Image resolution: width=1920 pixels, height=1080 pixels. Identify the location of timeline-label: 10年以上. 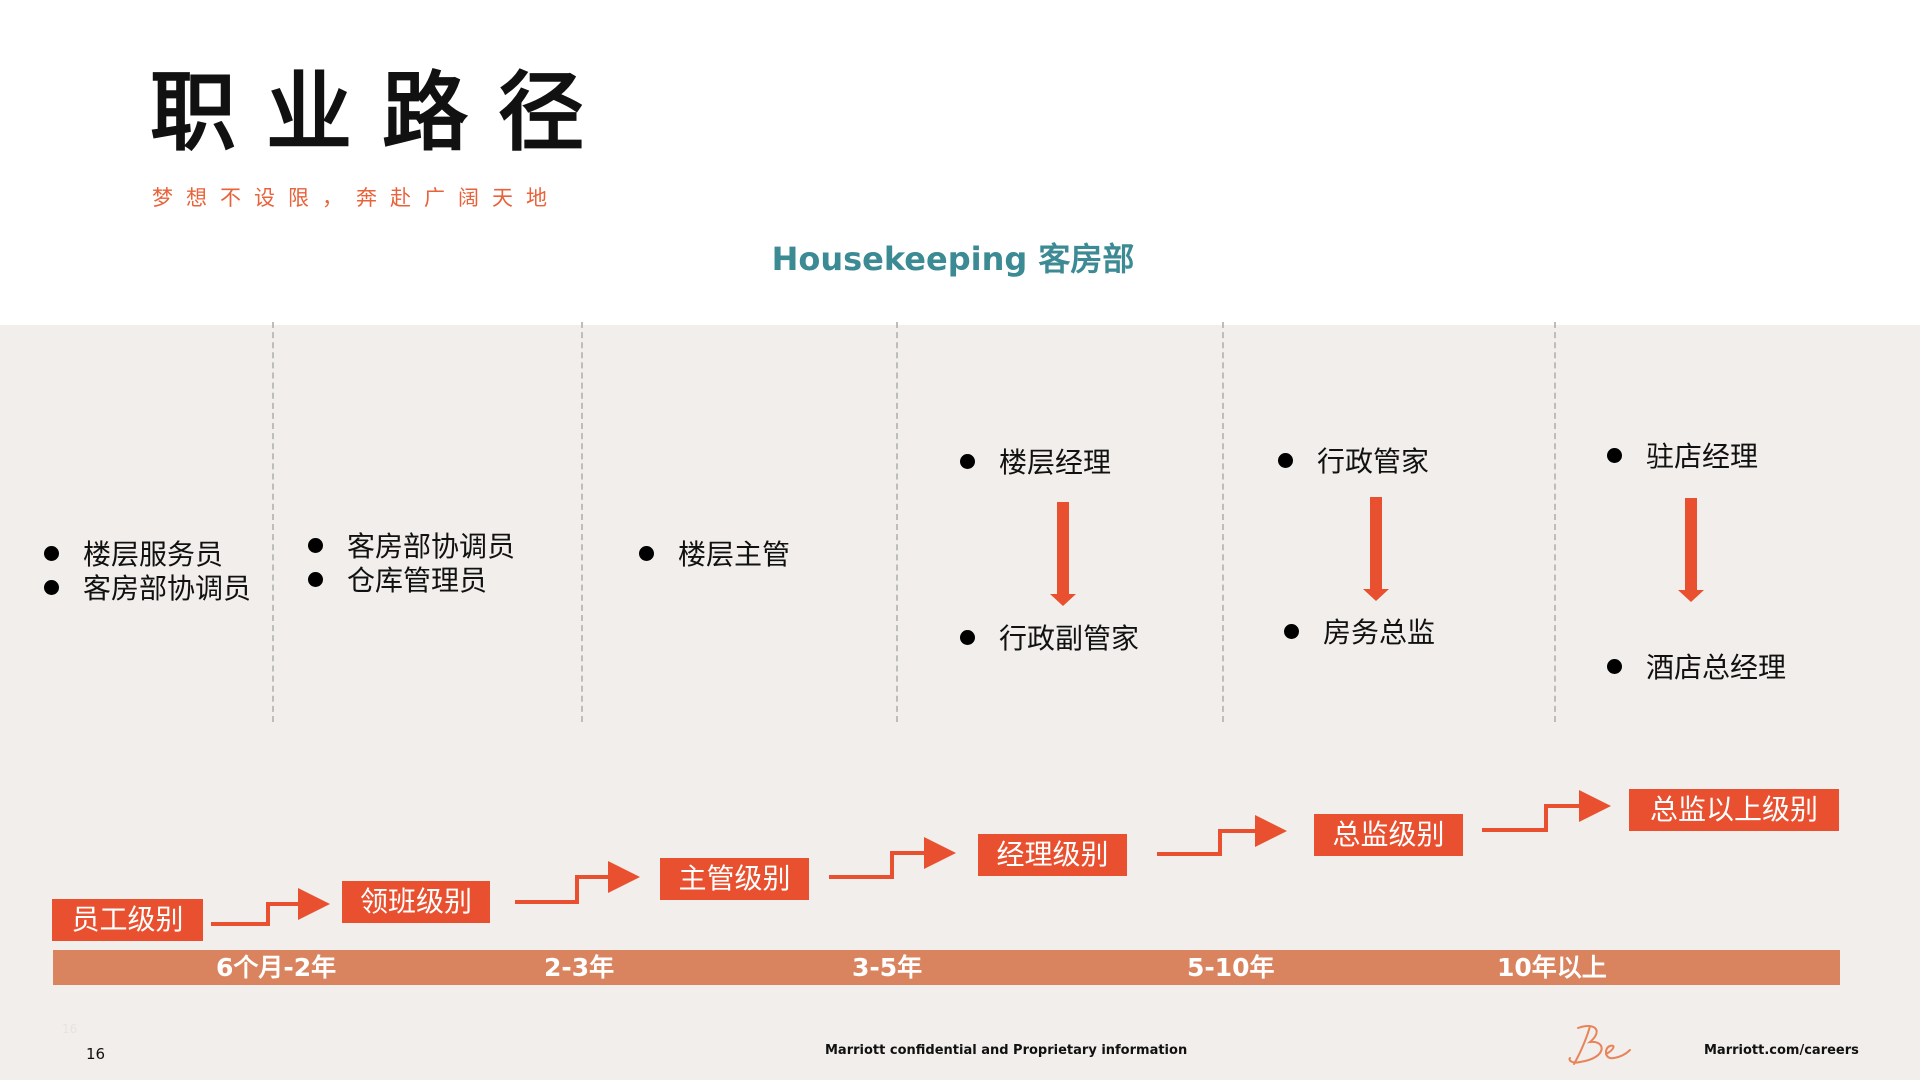
(1552, 967).